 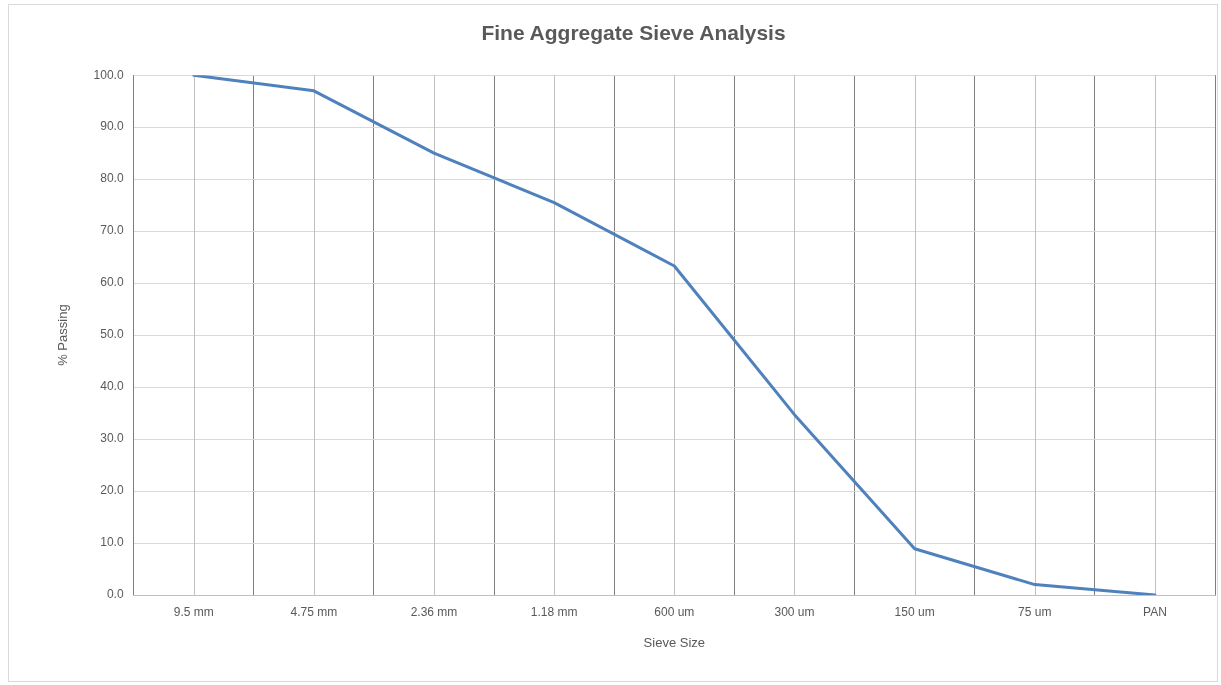 What do you see at coordinates (434, 611) in the screenshot?
I see `x-tick-label: 2.36 mm` at bounding box center [434, 611].